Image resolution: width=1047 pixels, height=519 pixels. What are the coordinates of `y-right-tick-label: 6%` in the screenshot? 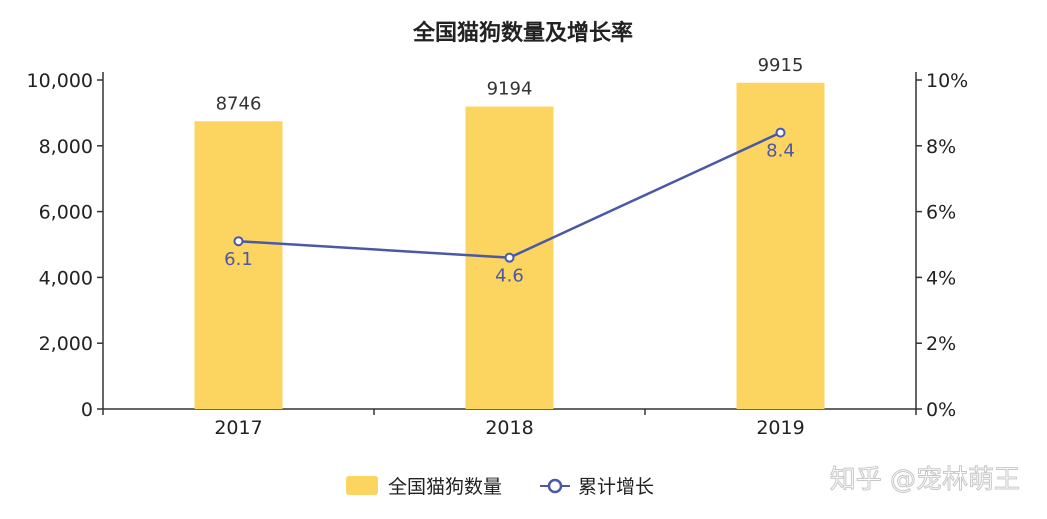 It's located at (941, 213).